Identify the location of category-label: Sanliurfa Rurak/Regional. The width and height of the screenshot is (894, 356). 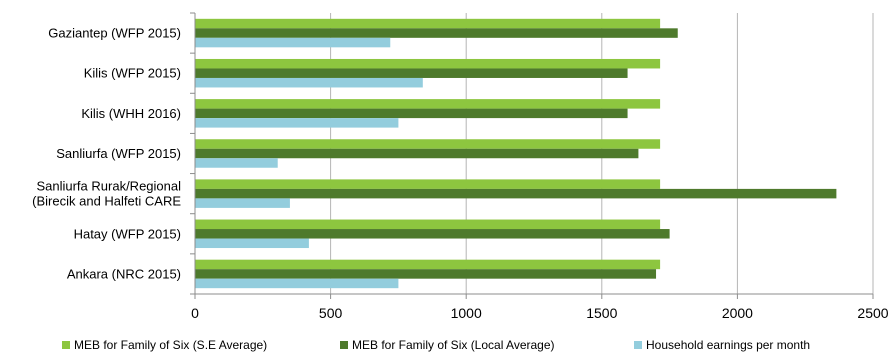
(108, 186).